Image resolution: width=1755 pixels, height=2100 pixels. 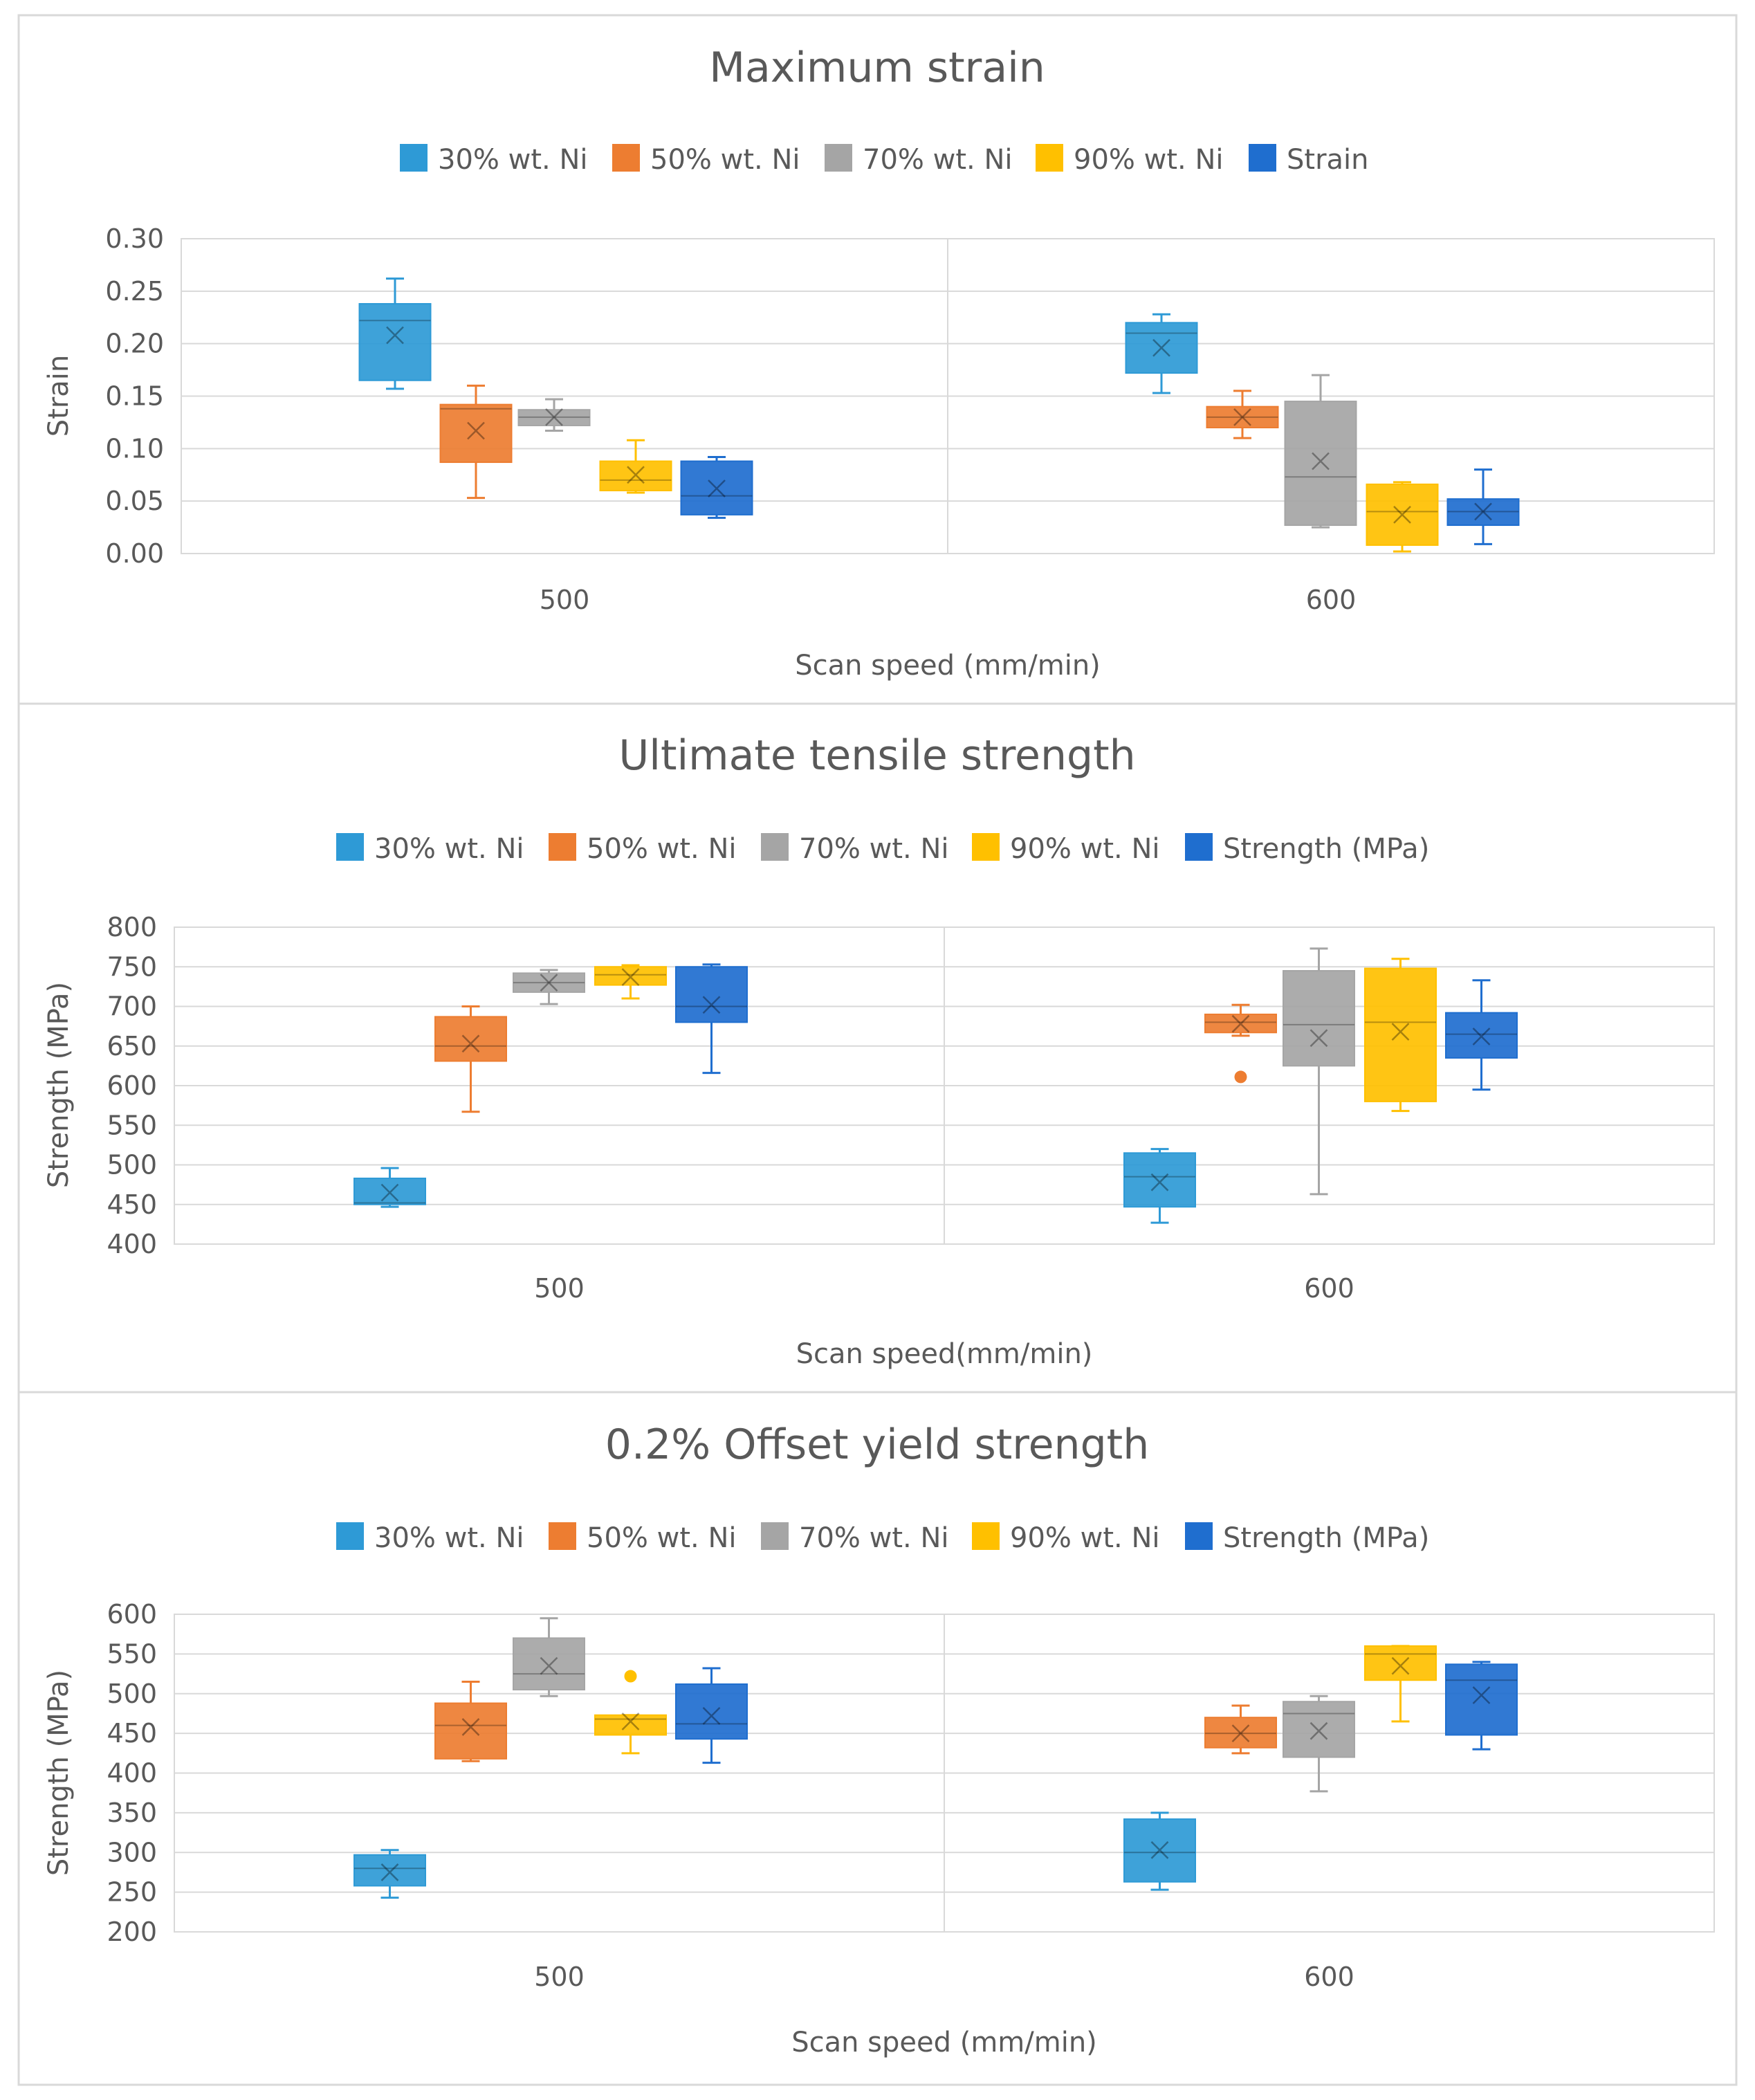 I want to click on chart-3-ytick-label: 550, so click(x=132, y=1653).